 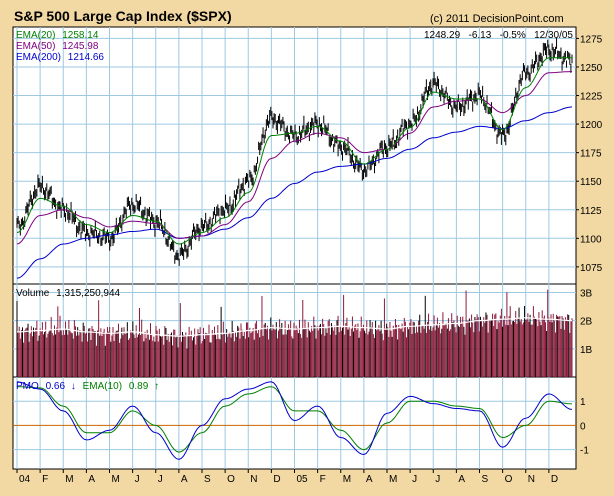 I want to click on pmo-line, so click(x=294, y=420).